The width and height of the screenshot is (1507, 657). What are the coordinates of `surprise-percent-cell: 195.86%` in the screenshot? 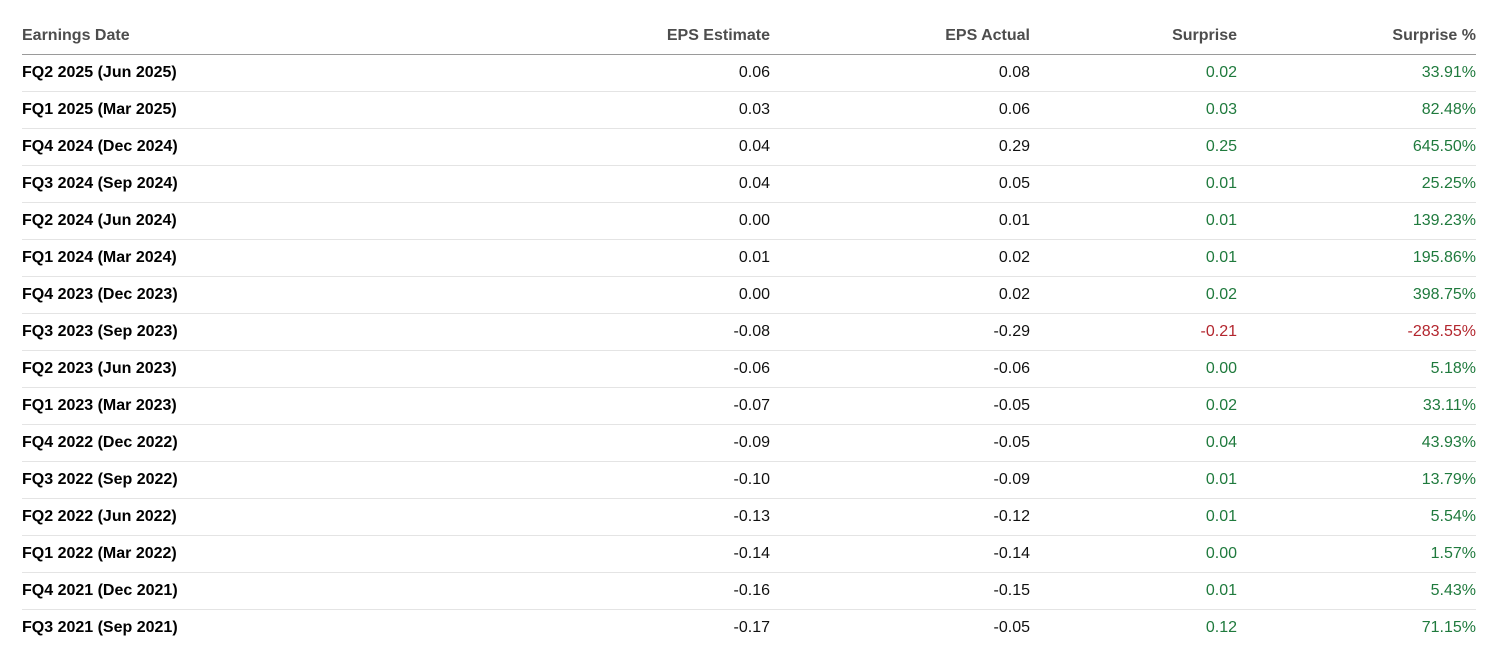 It's located at (1356, 258).